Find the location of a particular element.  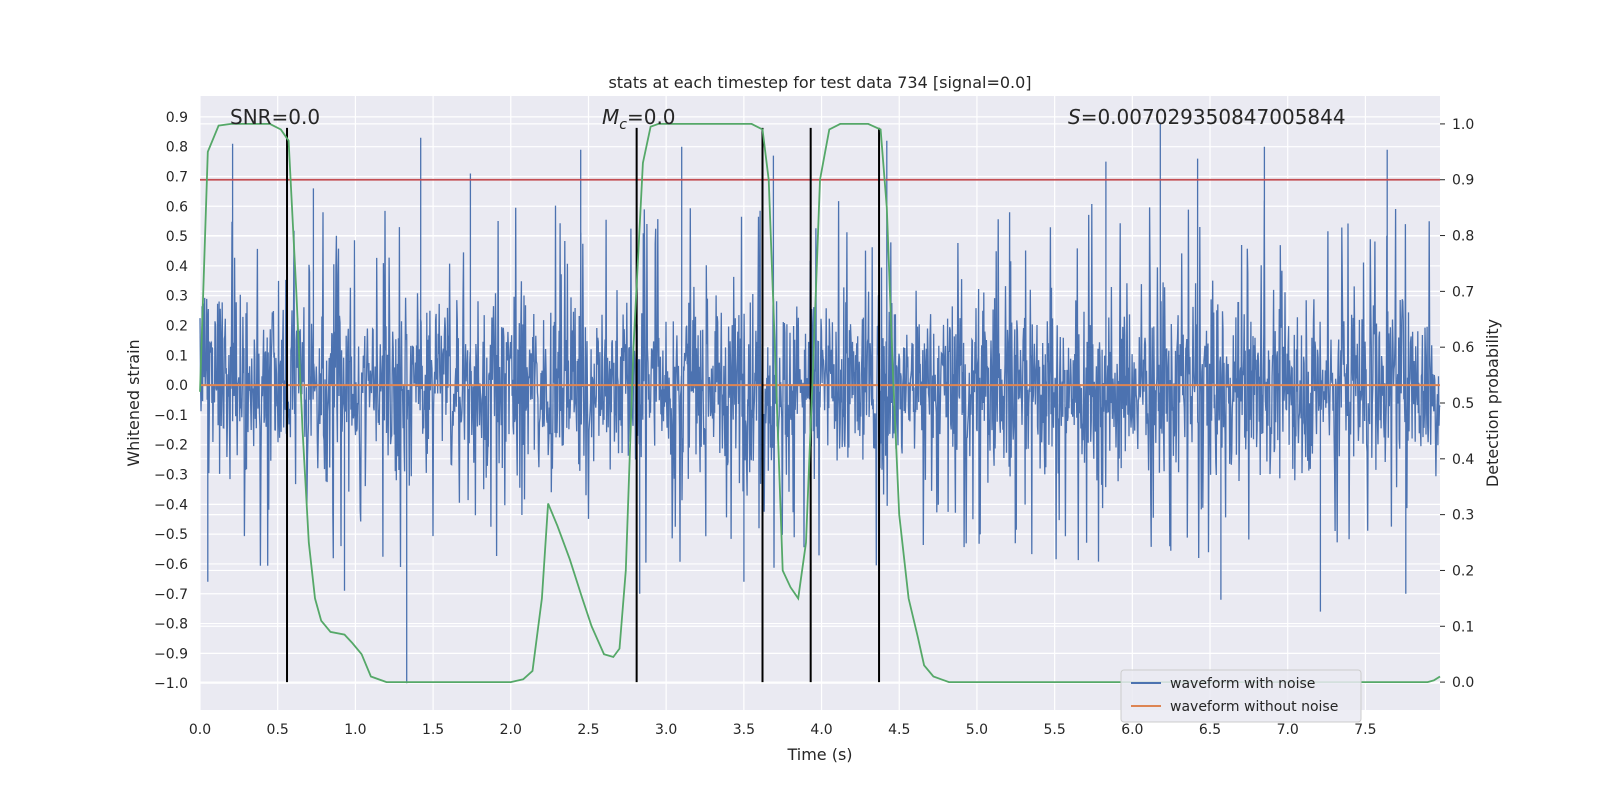

y-left-tick-label: −0.7 is located at coordinates (171, 595).